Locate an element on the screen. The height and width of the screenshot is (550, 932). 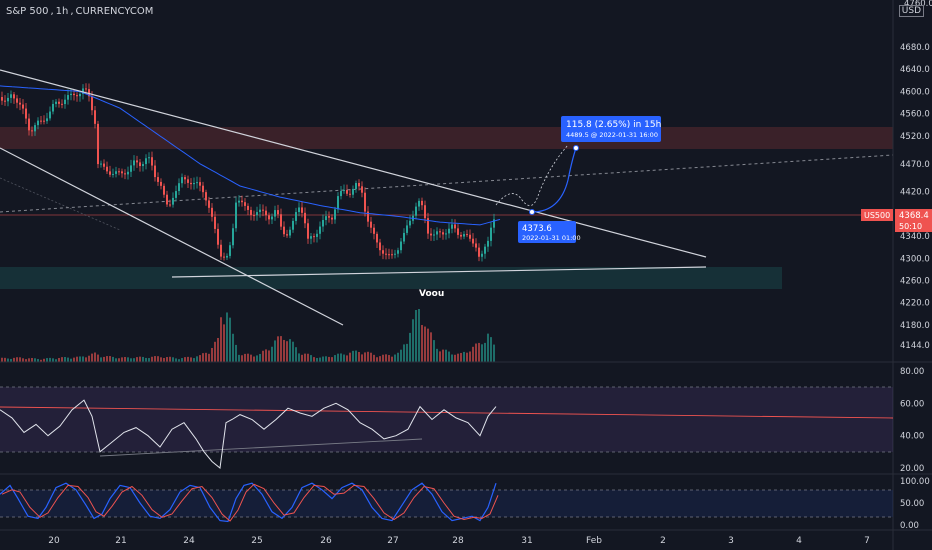
entry-point is located at coordinates (532, 212).